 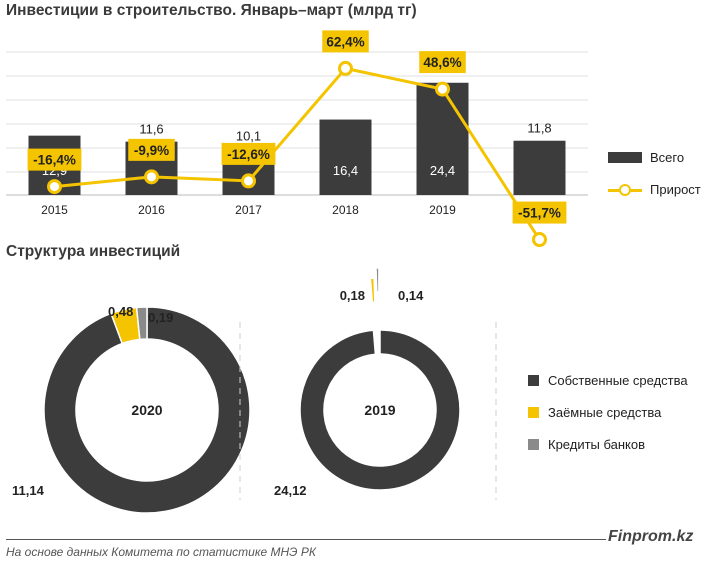 What do you see at coordinates (372, 290) in the screenshot?
I see `donut-slice-borrowed` at bounding box center [372, 290].